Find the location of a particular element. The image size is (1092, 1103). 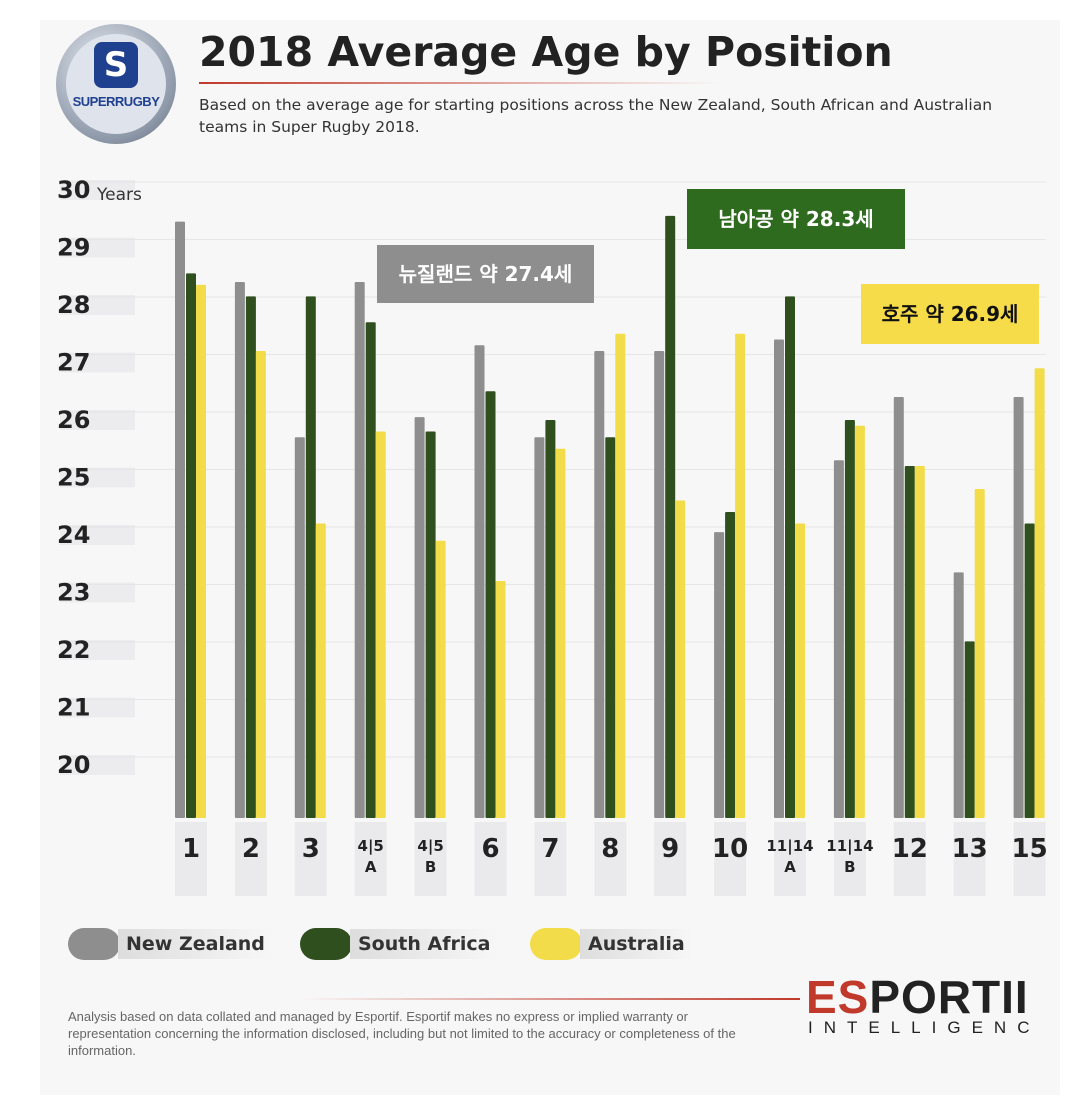

x-tick-label: 7 is located at coordinates (550, 849).